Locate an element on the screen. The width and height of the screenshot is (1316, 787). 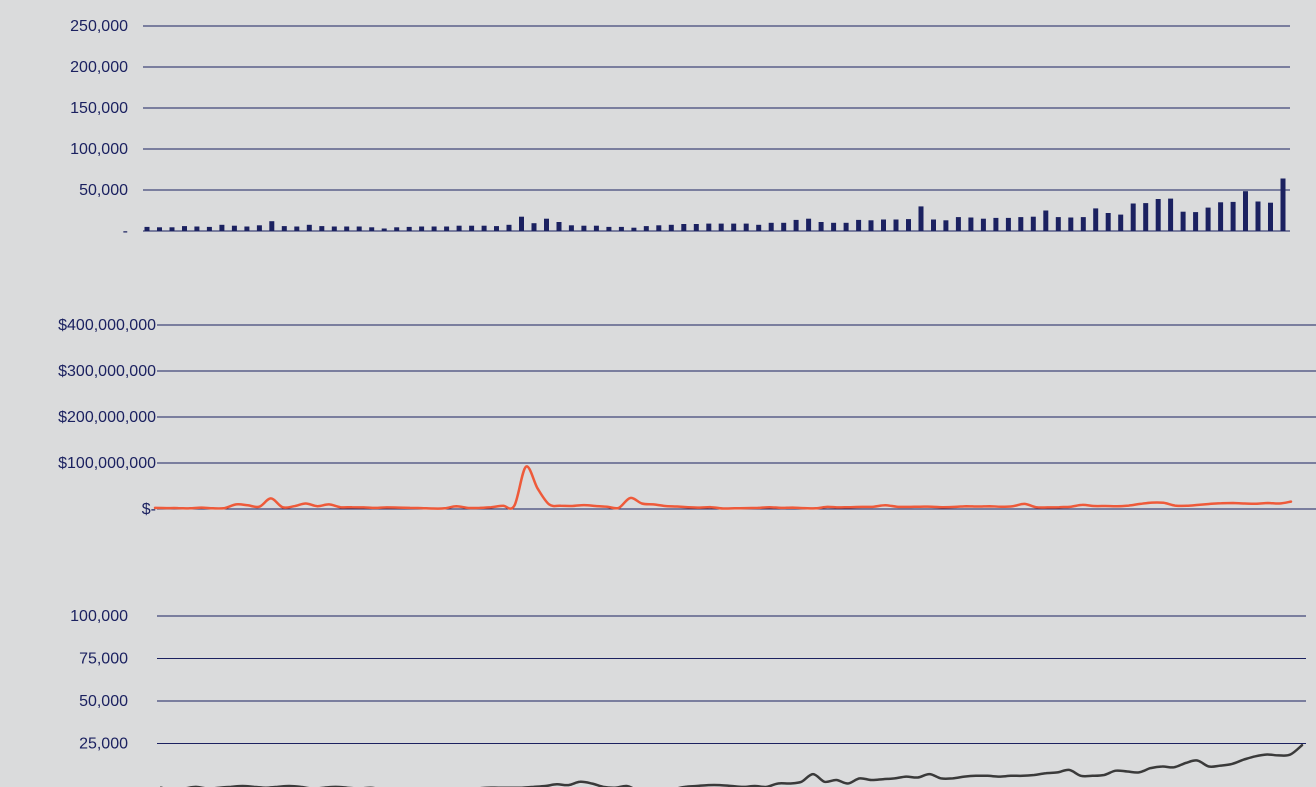
y-tick-label: - is located at coordinates (125, 231).